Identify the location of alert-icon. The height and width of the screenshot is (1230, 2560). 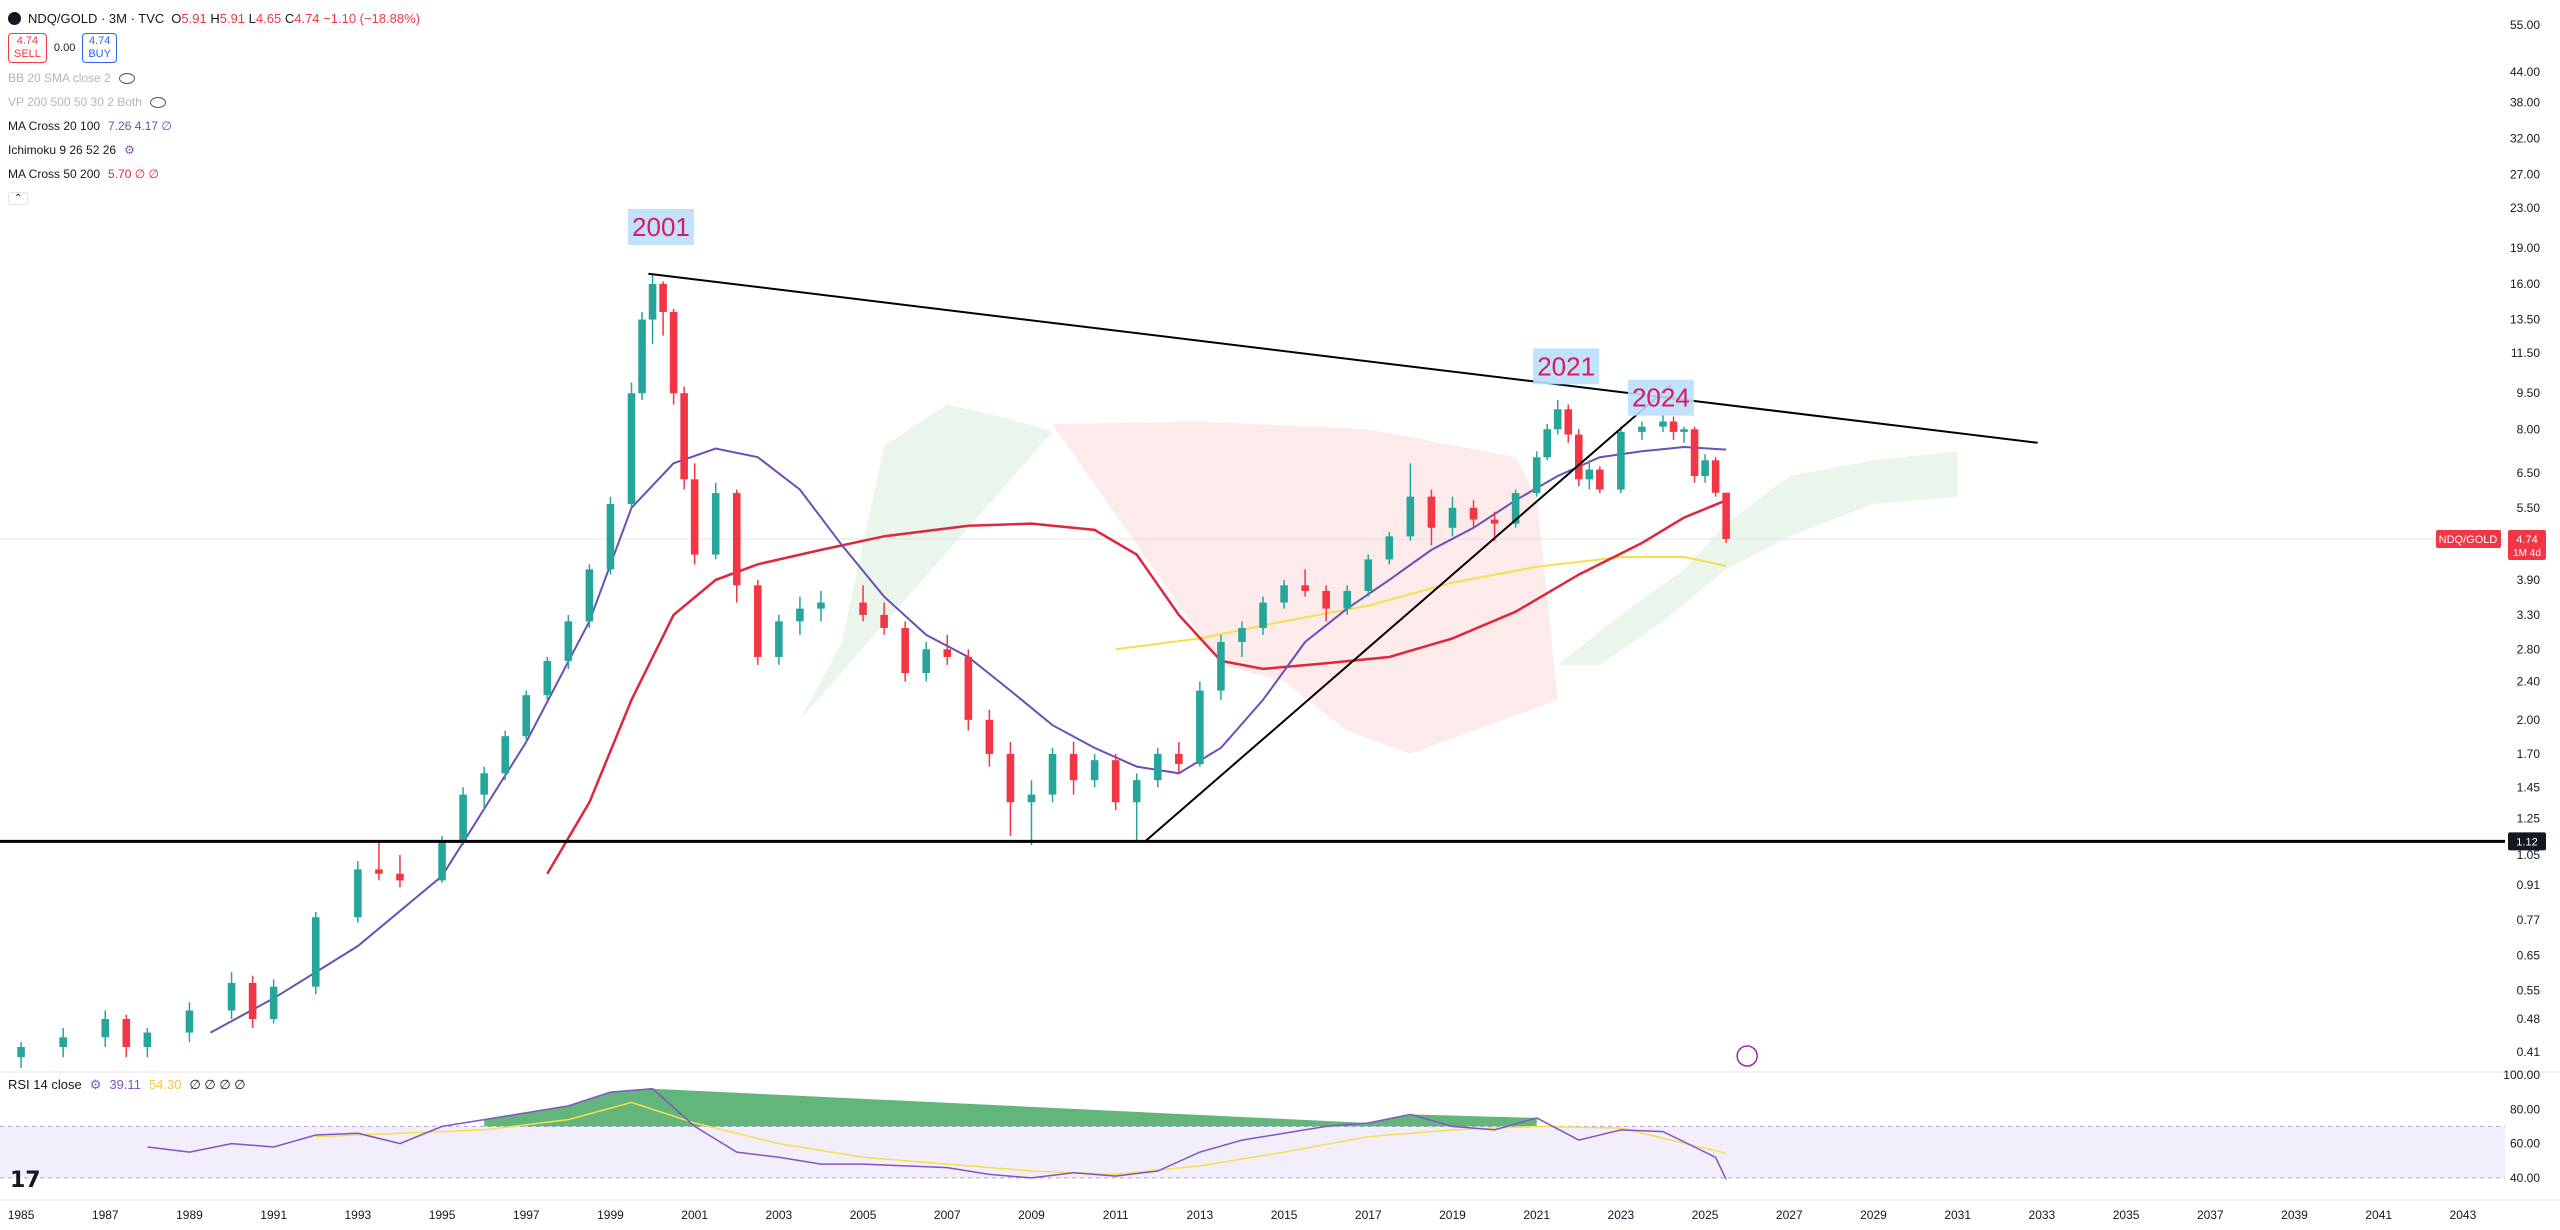
(1747, 1056).